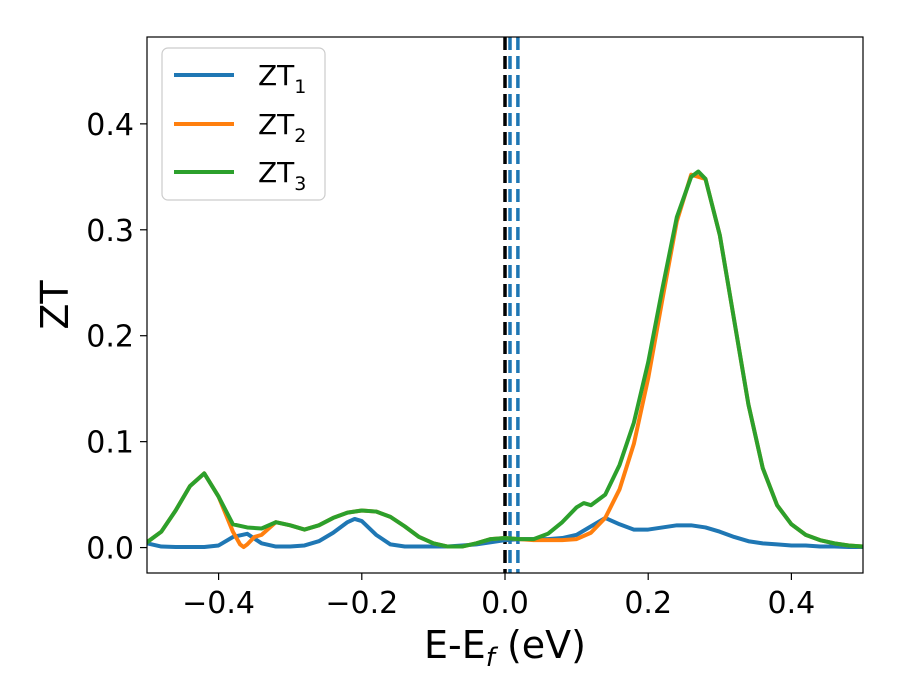  I want to click on series-line-zt1, so click(505, 532).